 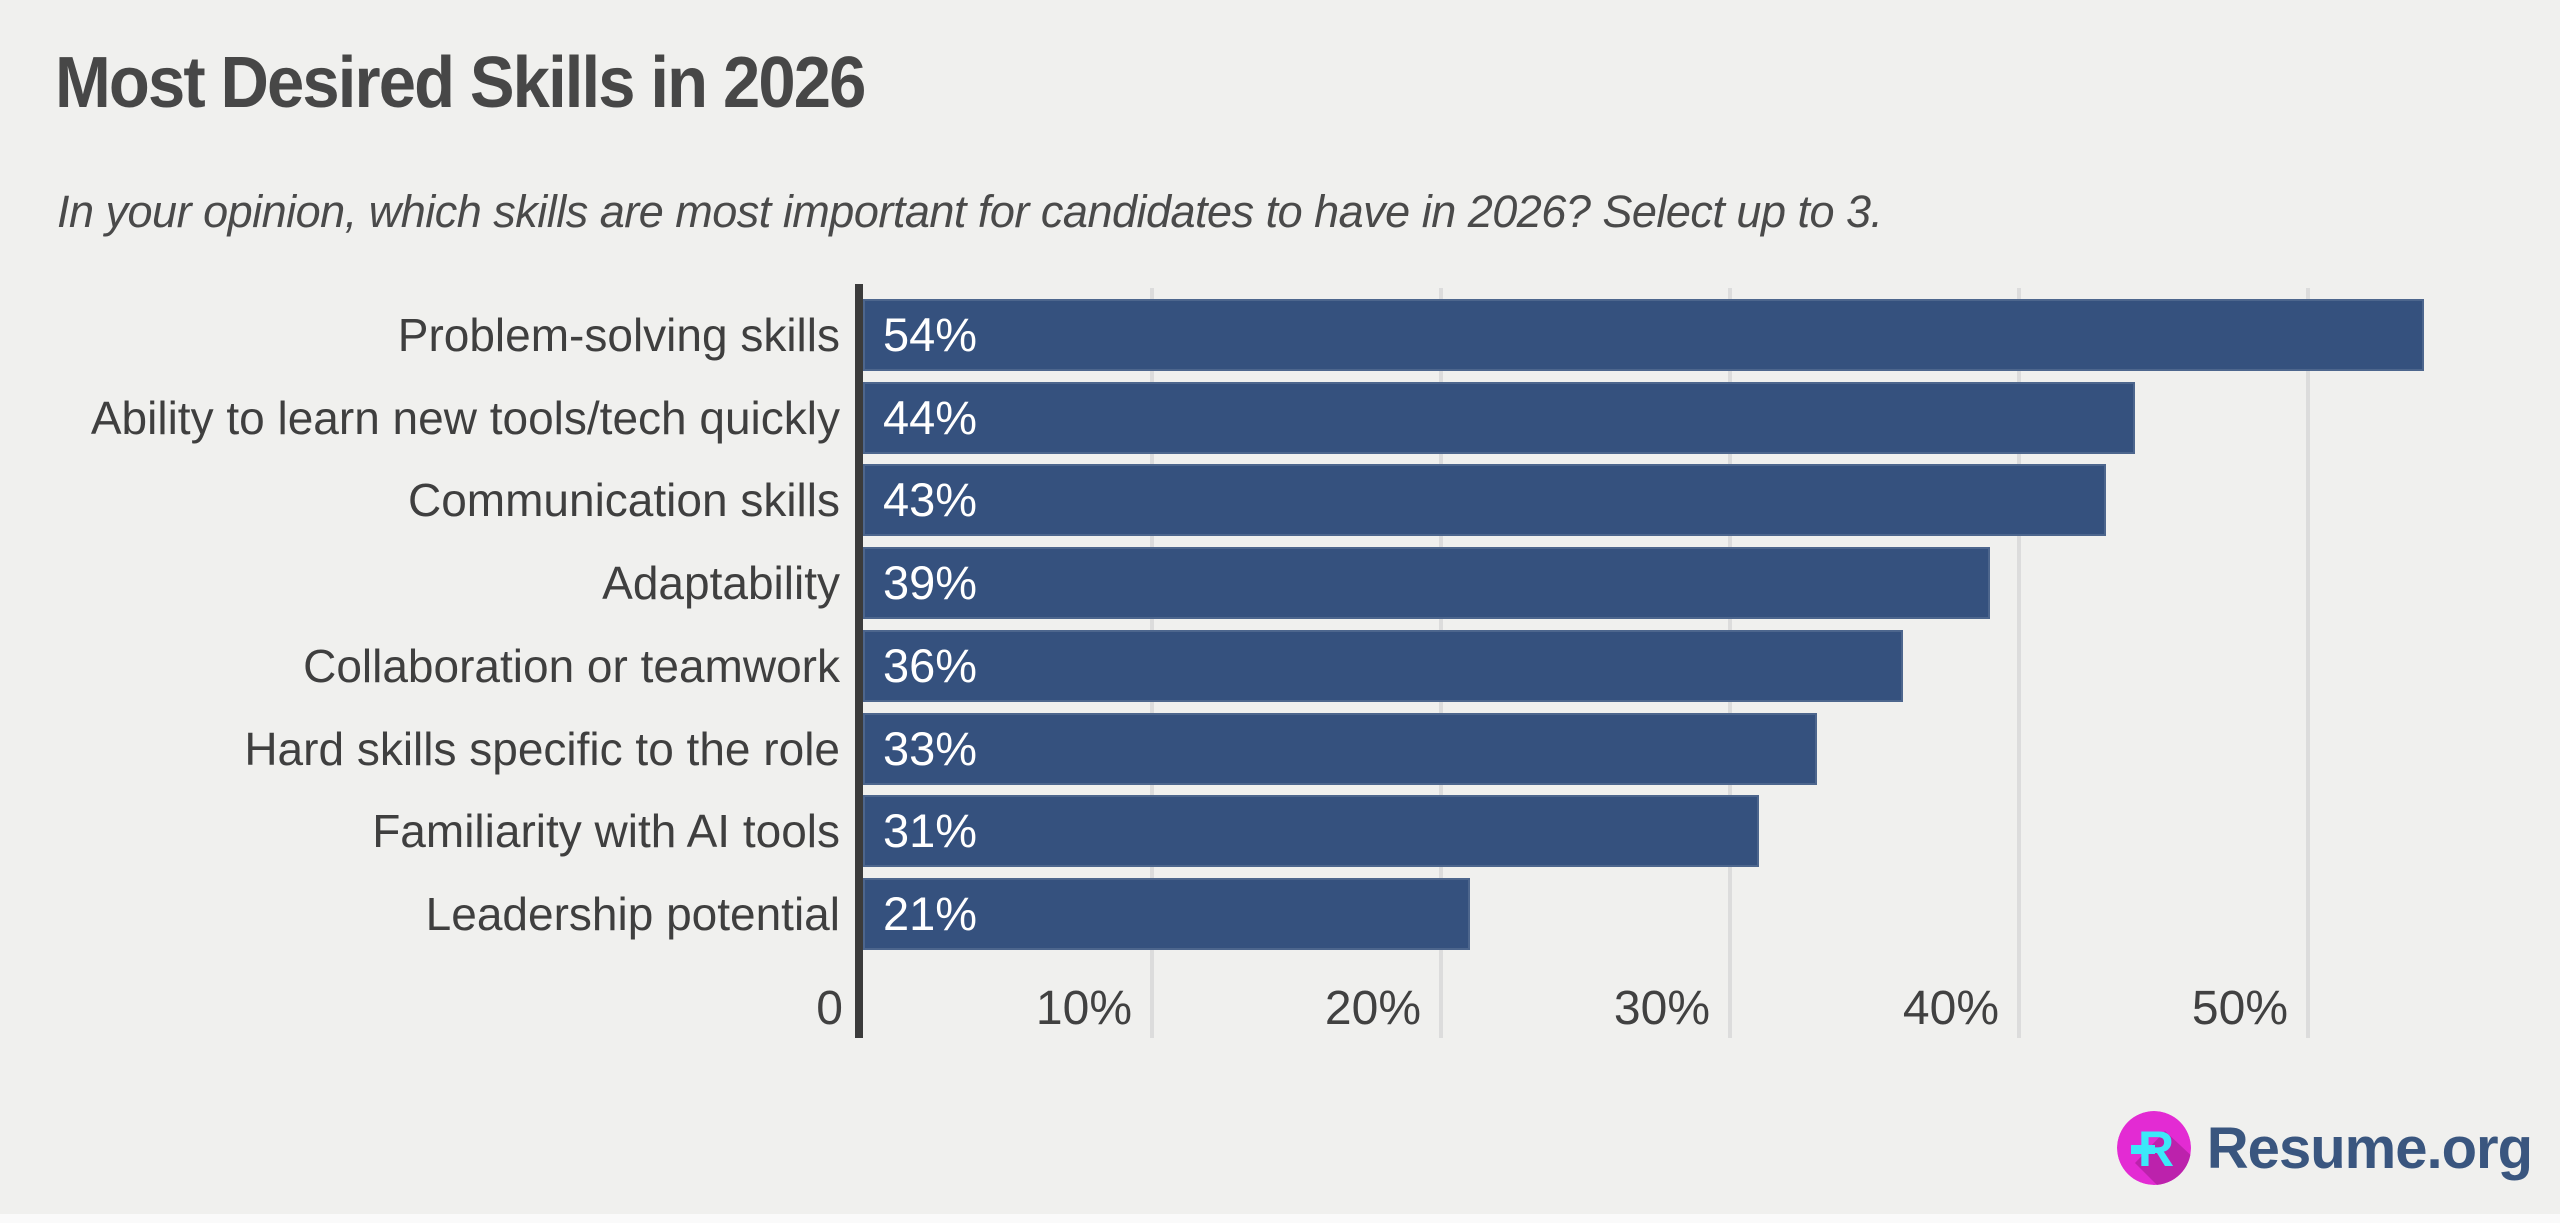 I want to click on value-label: 33%, so click(x=930, y=748).